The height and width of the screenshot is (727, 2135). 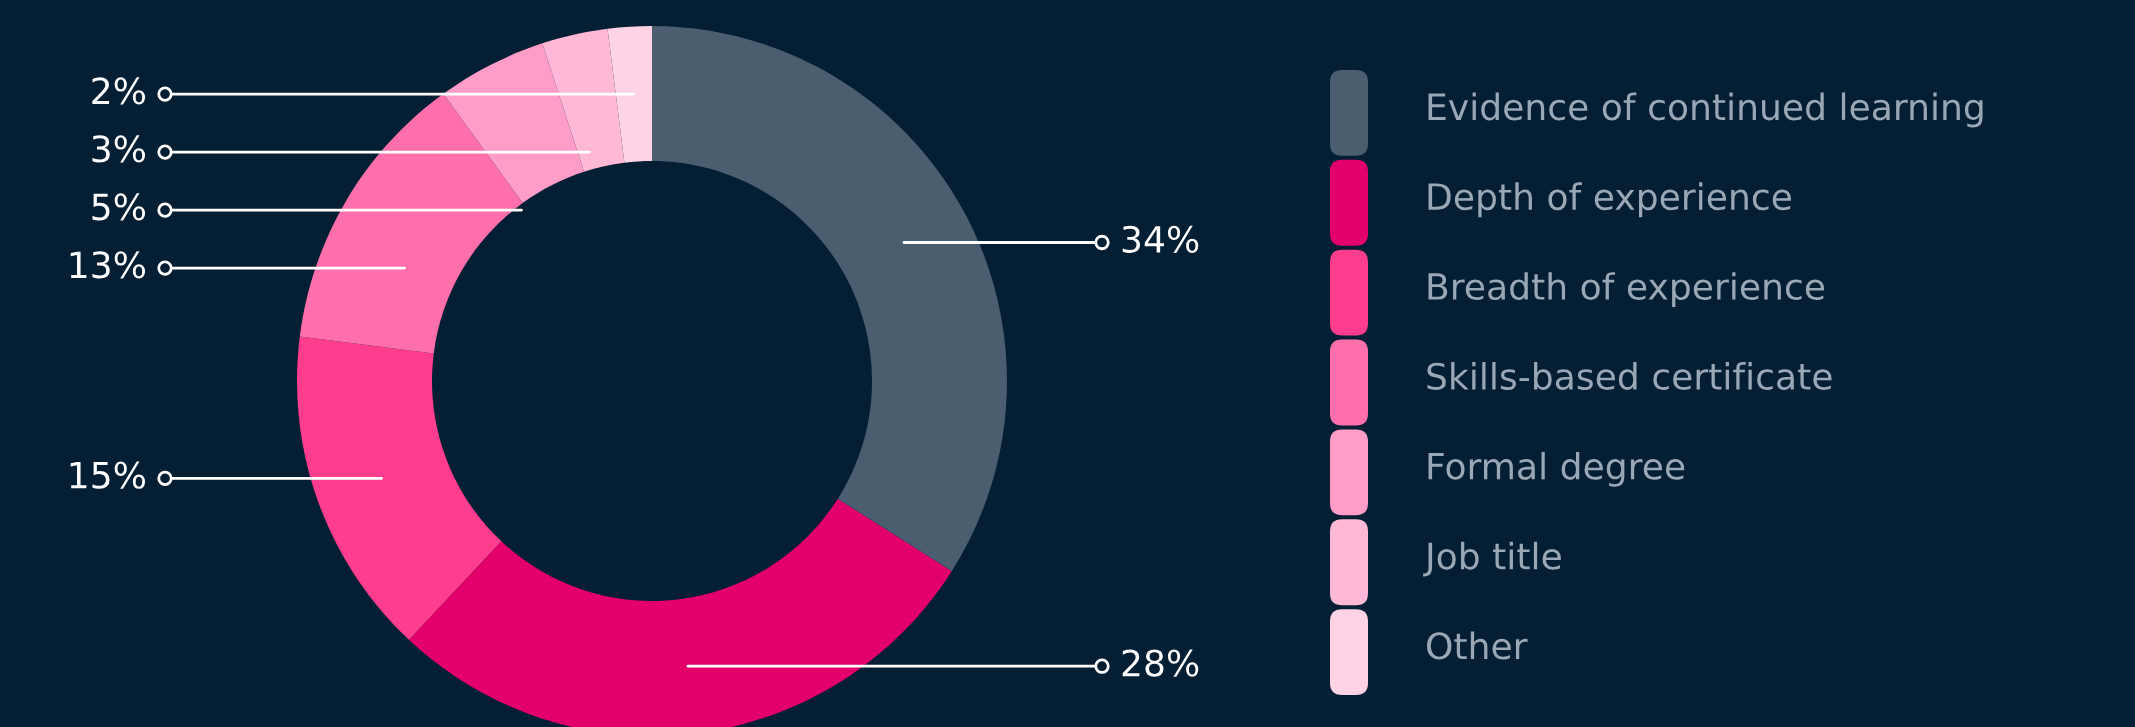 What do you see at coordinates (108, 265) in the screenshot?
I see `data-label: 13%` at bounding box center [108, 265].